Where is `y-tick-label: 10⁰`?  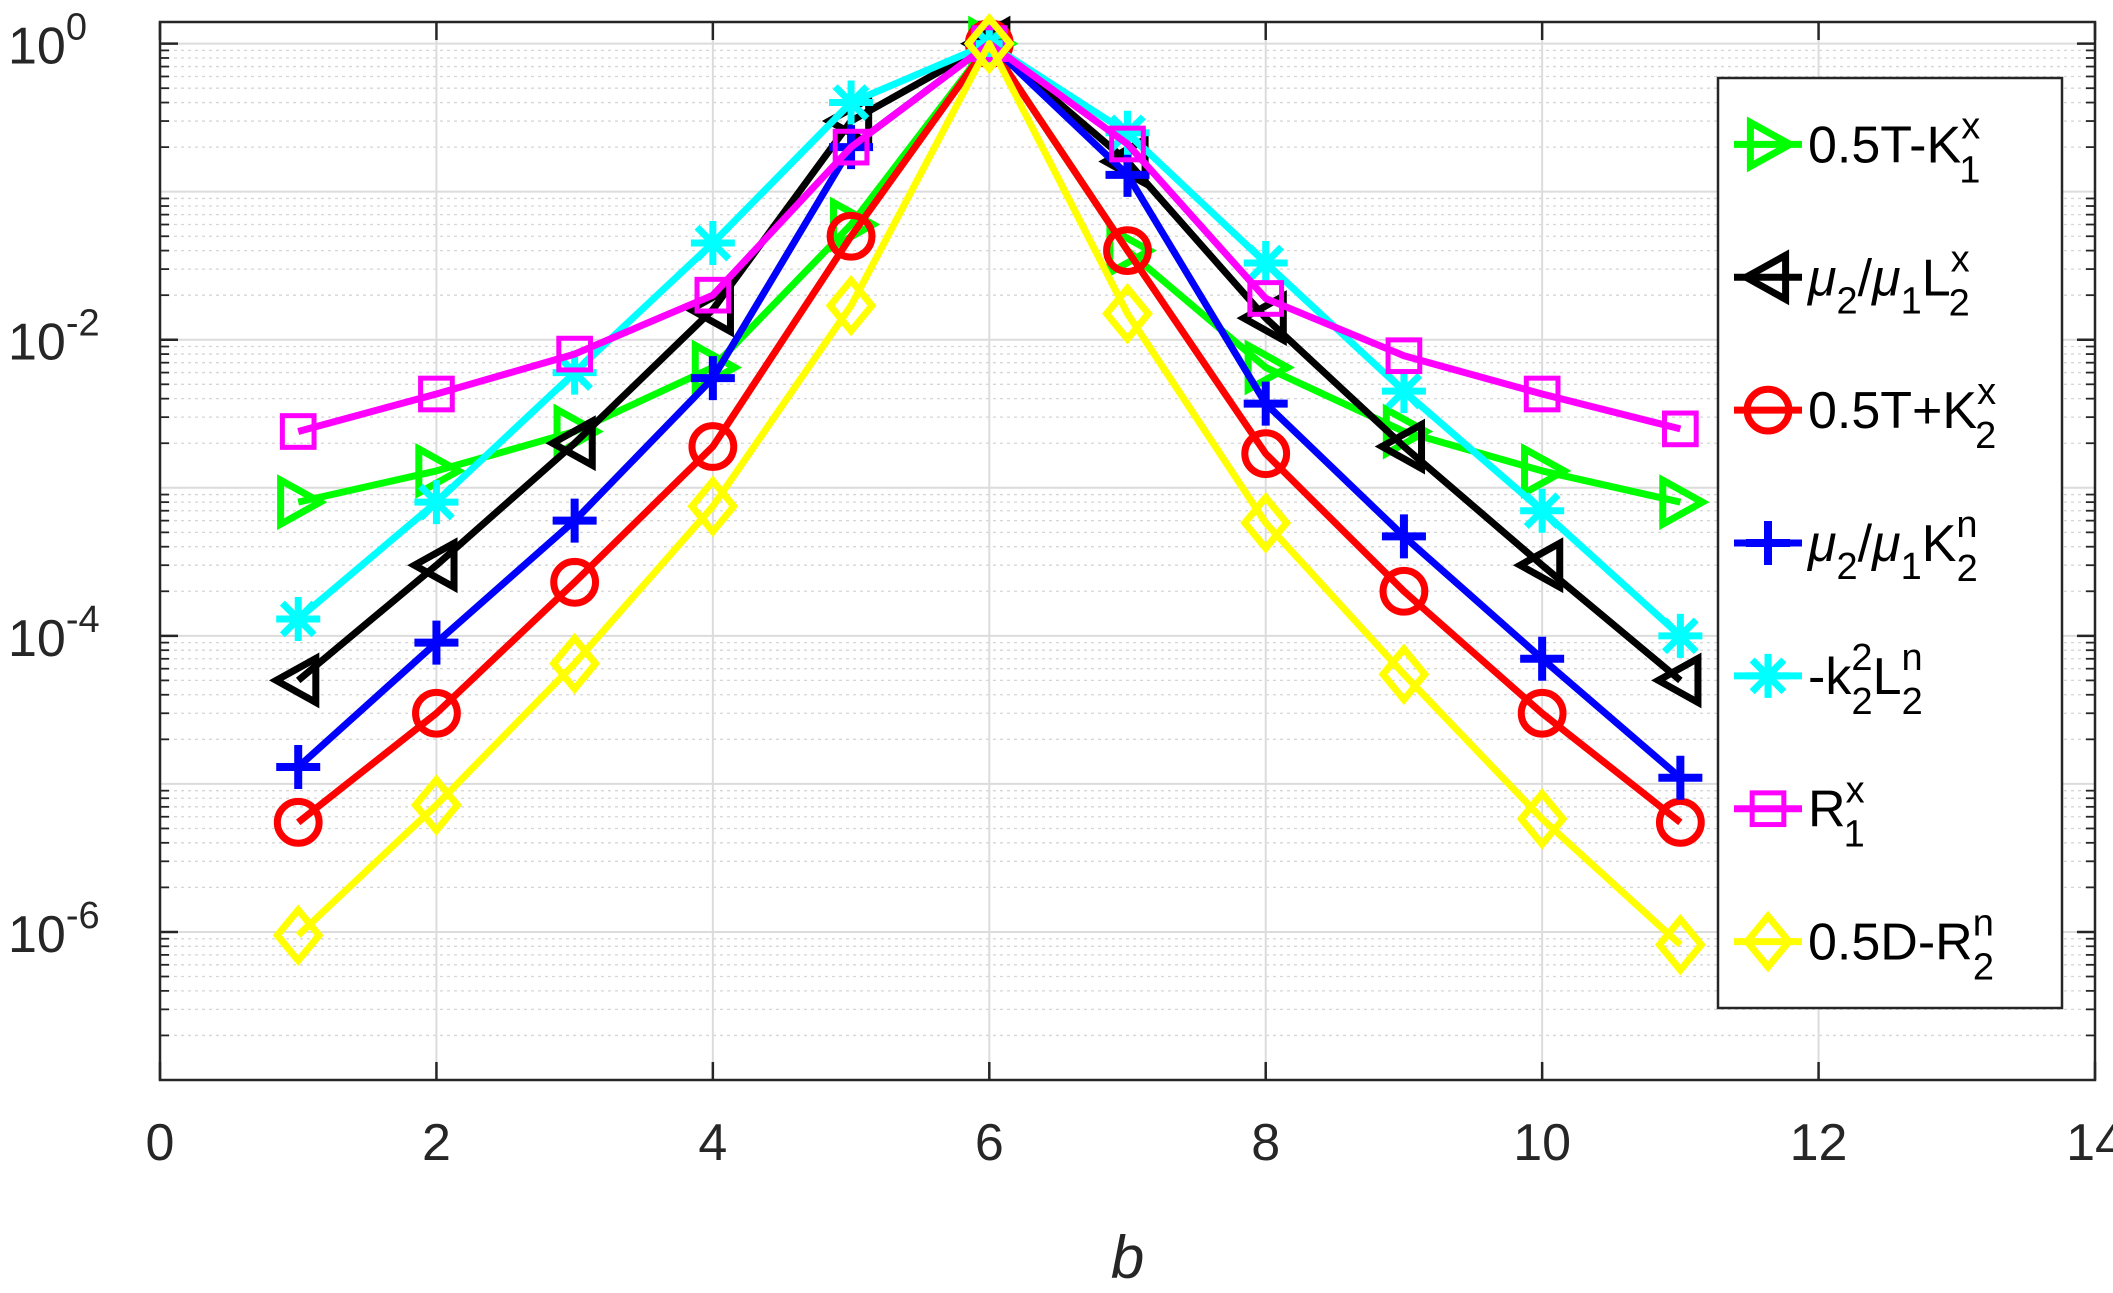
y-tick-label: 10⁰ is located at coordinates (47, 41).